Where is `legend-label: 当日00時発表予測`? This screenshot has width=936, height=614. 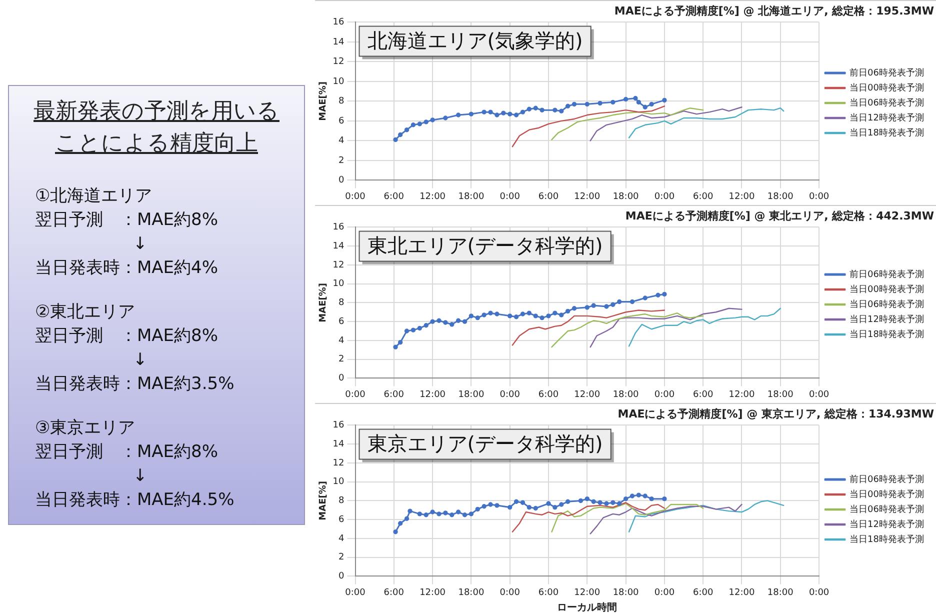 legend-label: 当日00時発表予測 is located at coordinates (887, 494).